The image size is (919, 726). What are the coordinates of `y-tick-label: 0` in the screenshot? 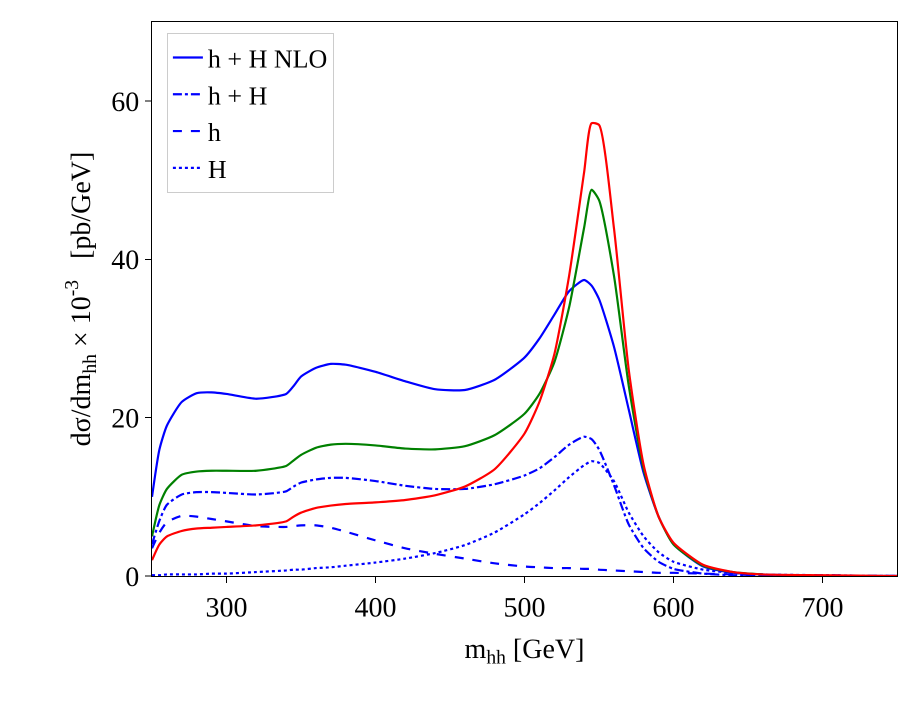 It's located at (132, 577).